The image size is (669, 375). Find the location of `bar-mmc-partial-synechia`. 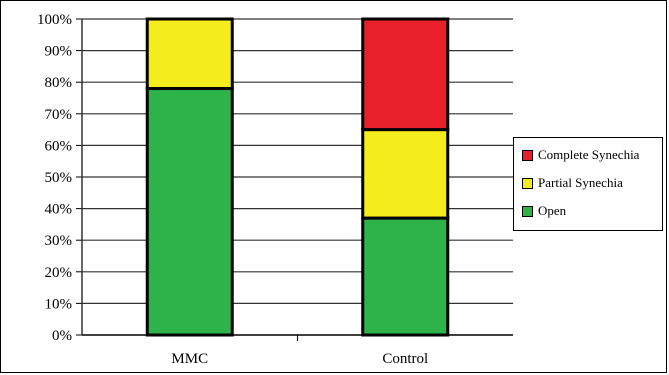

bar-mmc-partial-synechia is located at coordinates (189, 54).